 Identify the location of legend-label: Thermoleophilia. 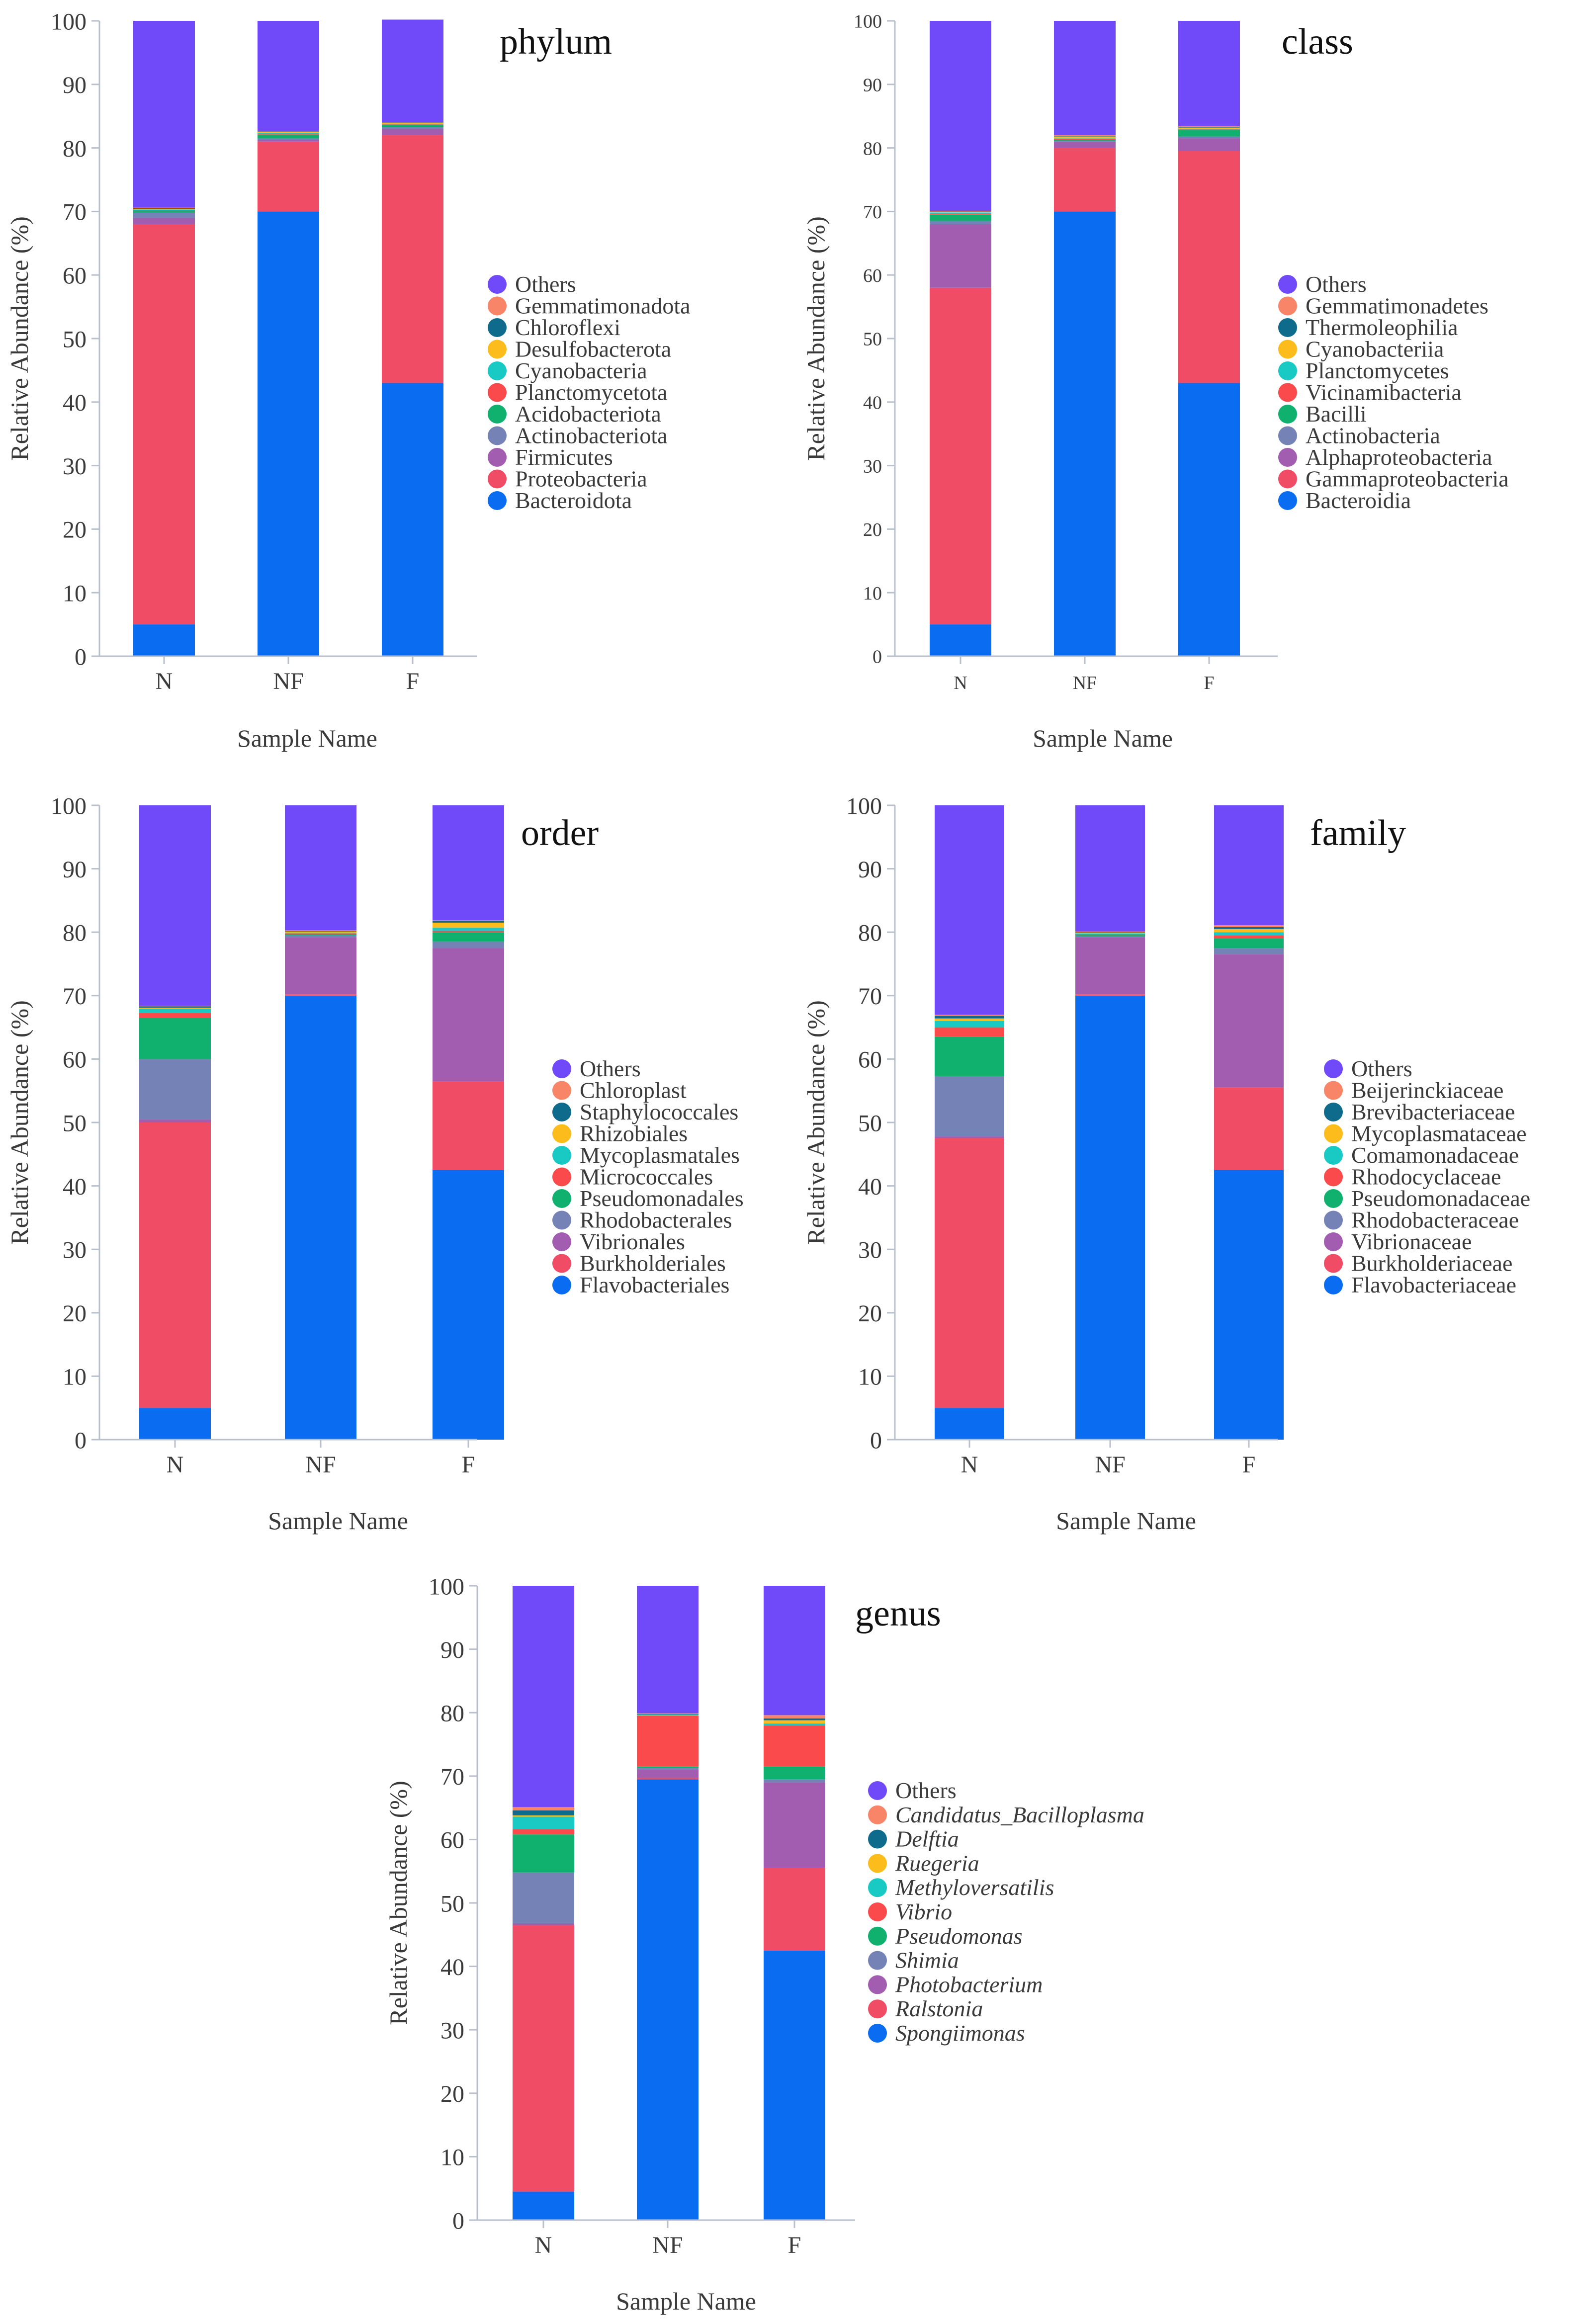
(1382, 327).